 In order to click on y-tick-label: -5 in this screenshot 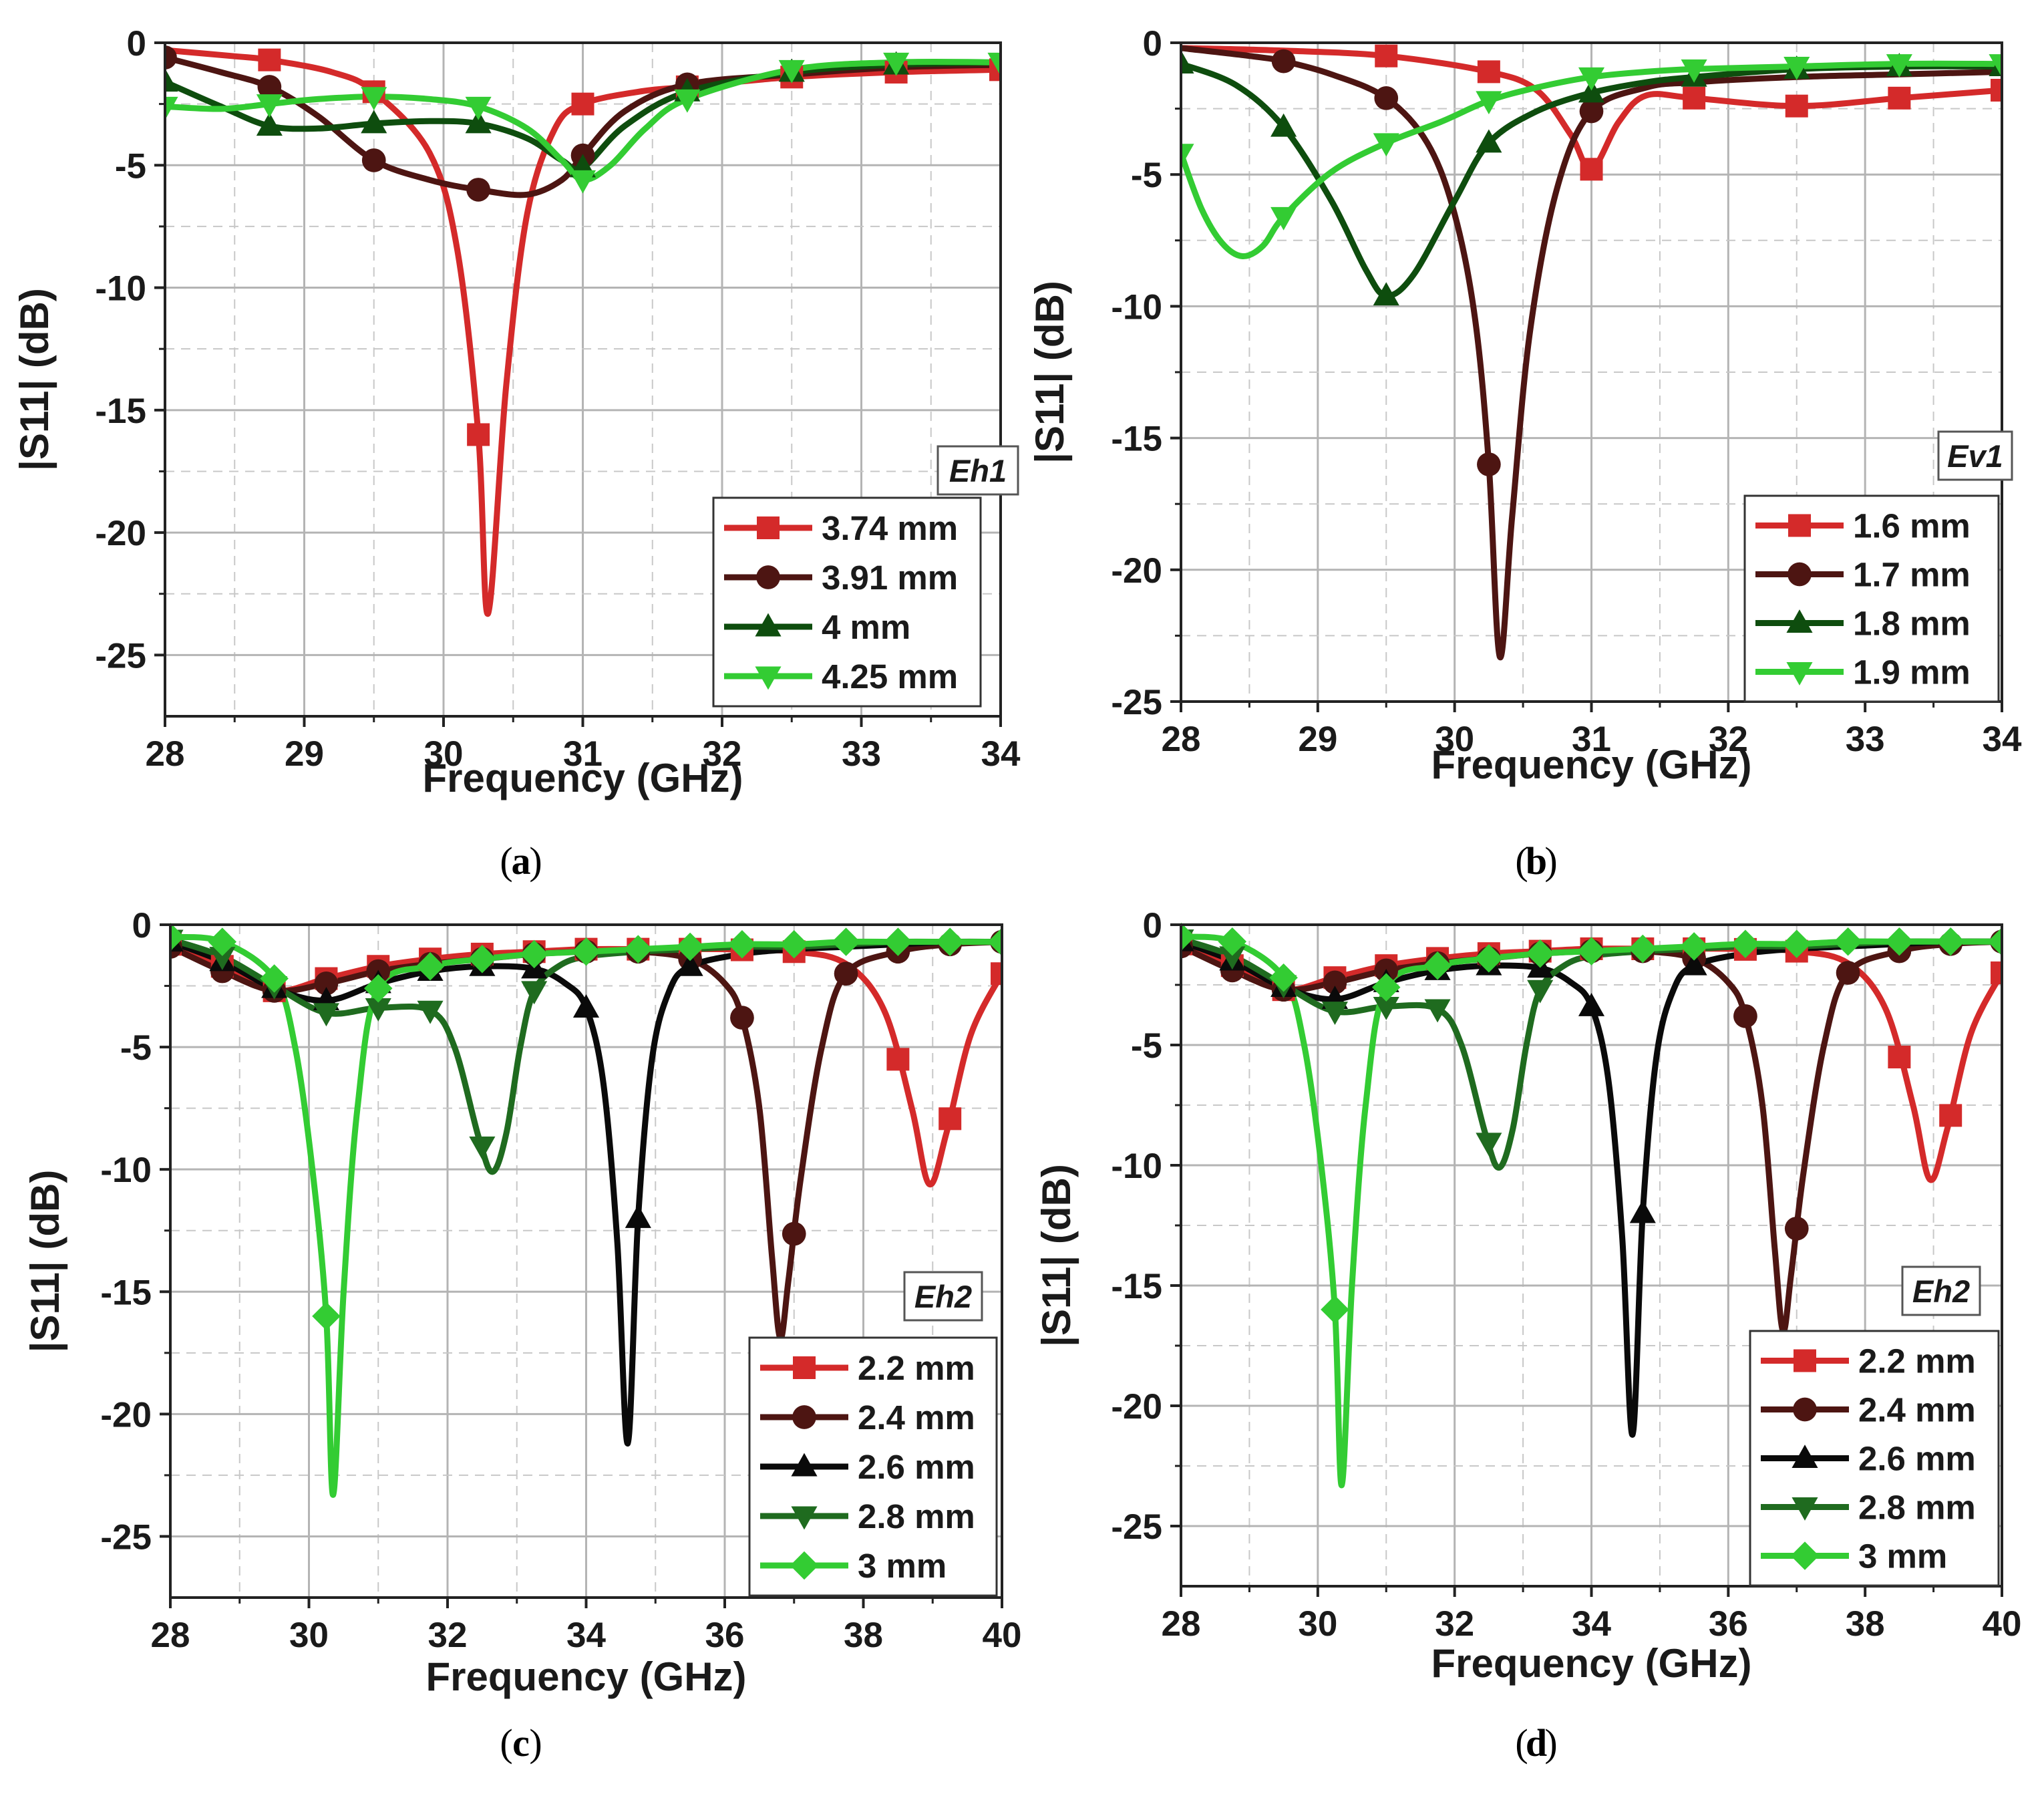, I will do `click(136, 1048)`.